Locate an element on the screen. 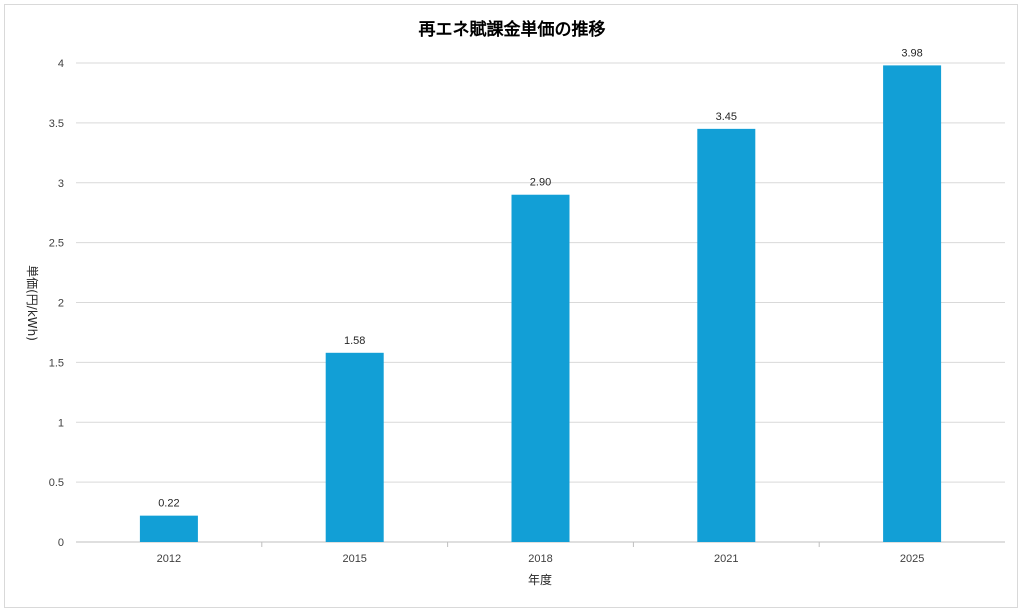 Image resolution: width=1024 pixels, height=614 pixels. y-tick-label: 0.5 is located at coordinates (56, 483).